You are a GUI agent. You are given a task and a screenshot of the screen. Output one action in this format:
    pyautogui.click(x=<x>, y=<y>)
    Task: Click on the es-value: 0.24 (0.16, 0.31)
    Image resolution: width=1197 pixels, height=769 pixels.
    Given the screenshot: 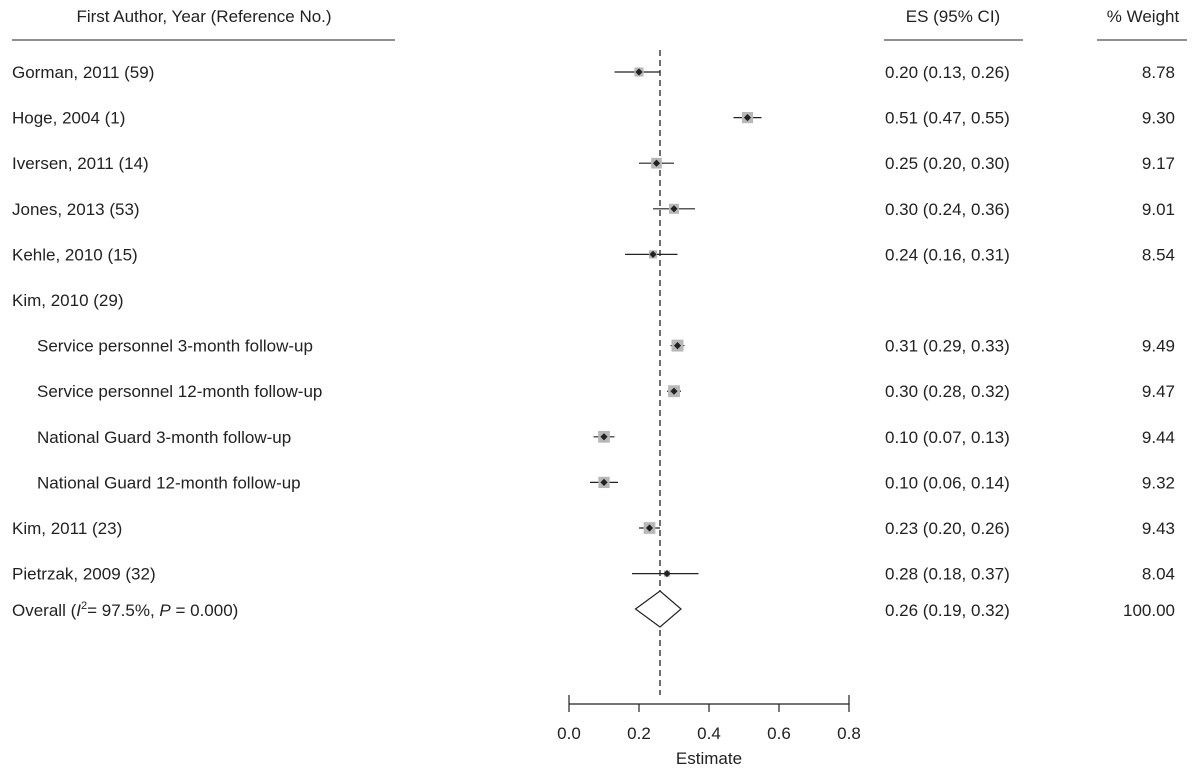 What is the action you would take?
    pyautogui.click(x=947, y=254)
    